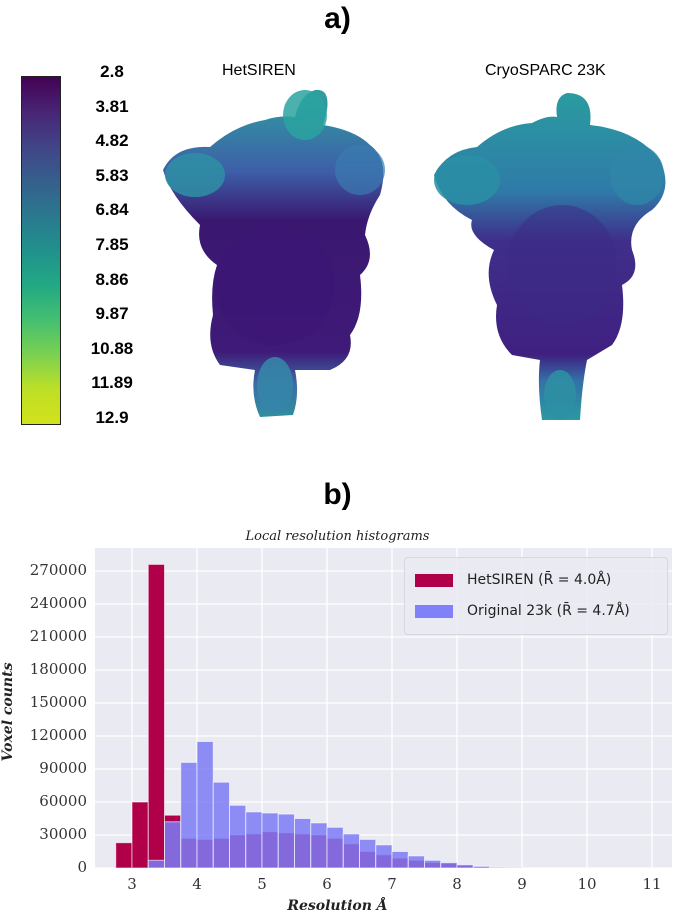 The image size is (675, 918). Describe the element at coordinates (112, 71) in the screenshot. I see `colorbar-tick: 2.8` at that location.